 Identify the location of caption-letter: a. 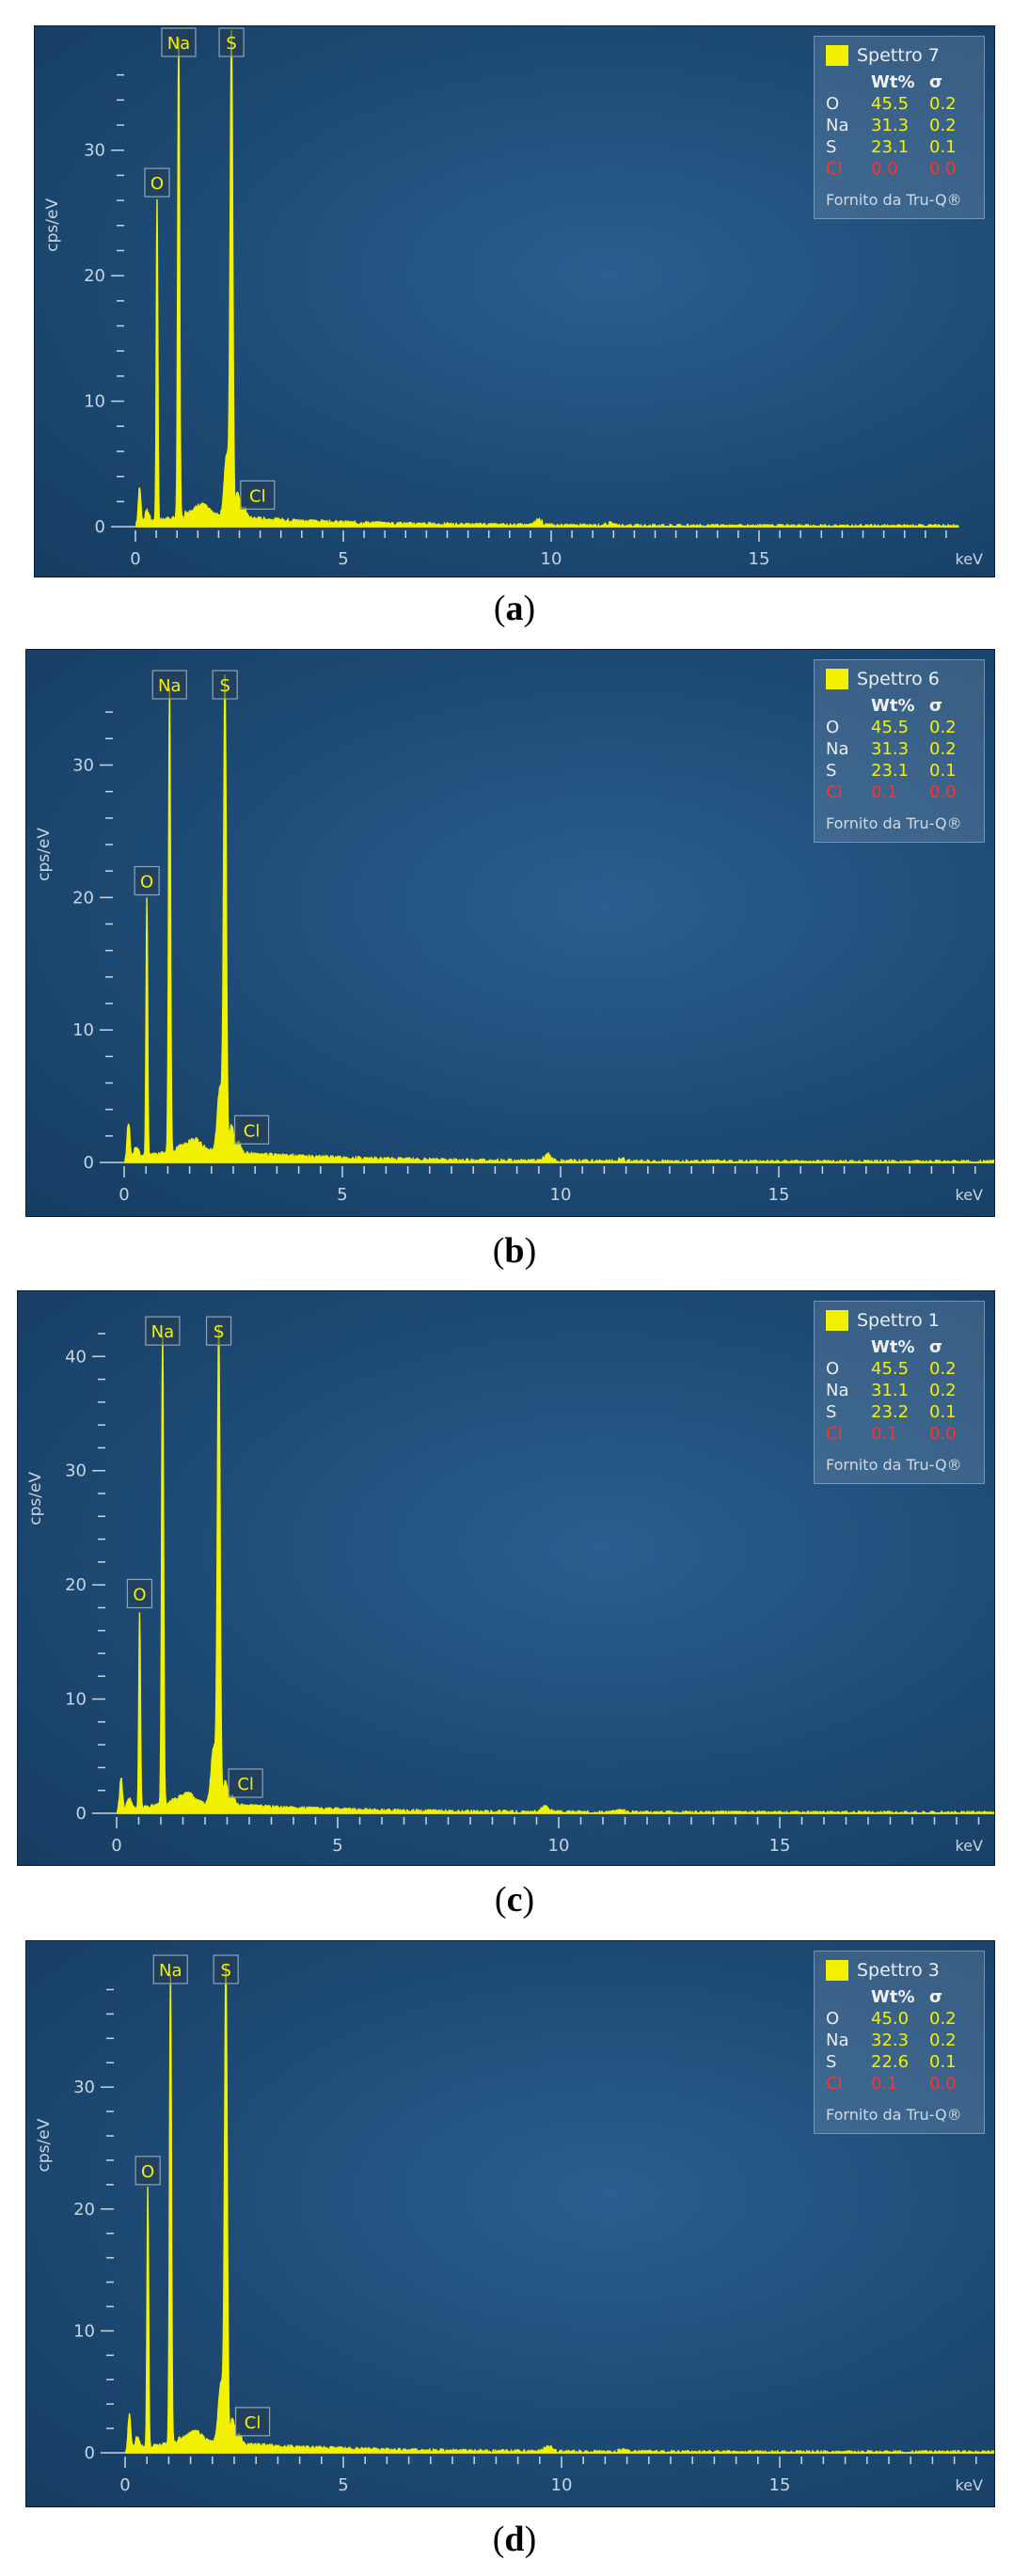
(514, 608).